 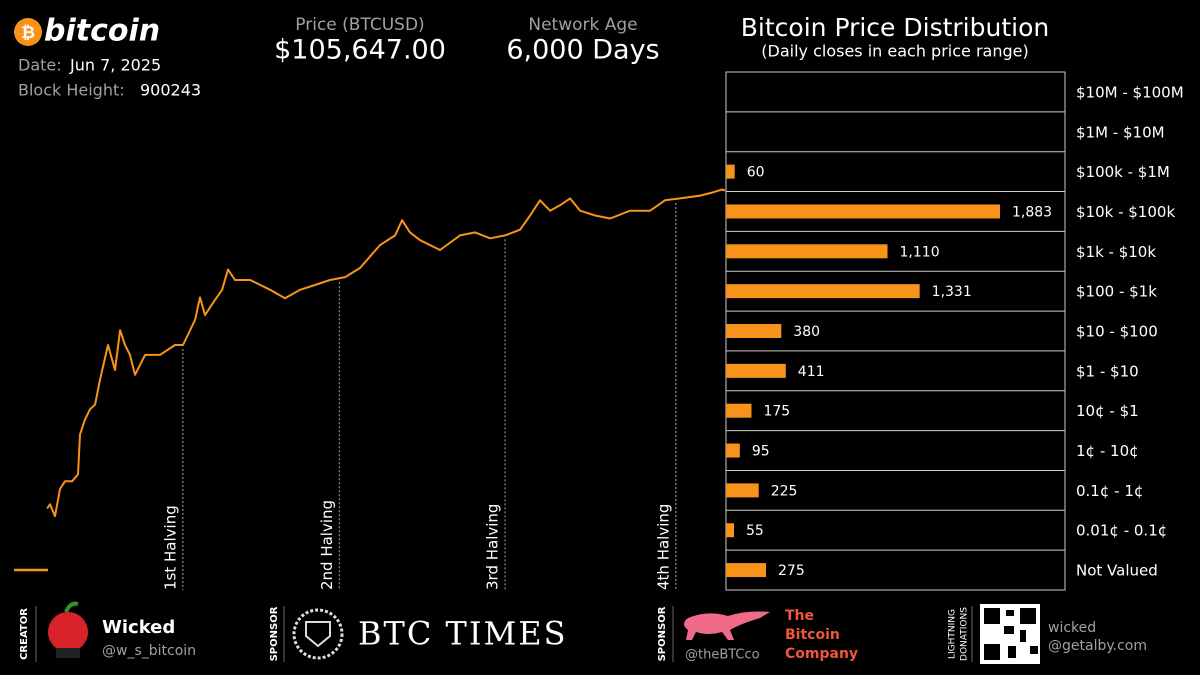 I want to click on sponsor2-name: The, so click(x=799, y=616).